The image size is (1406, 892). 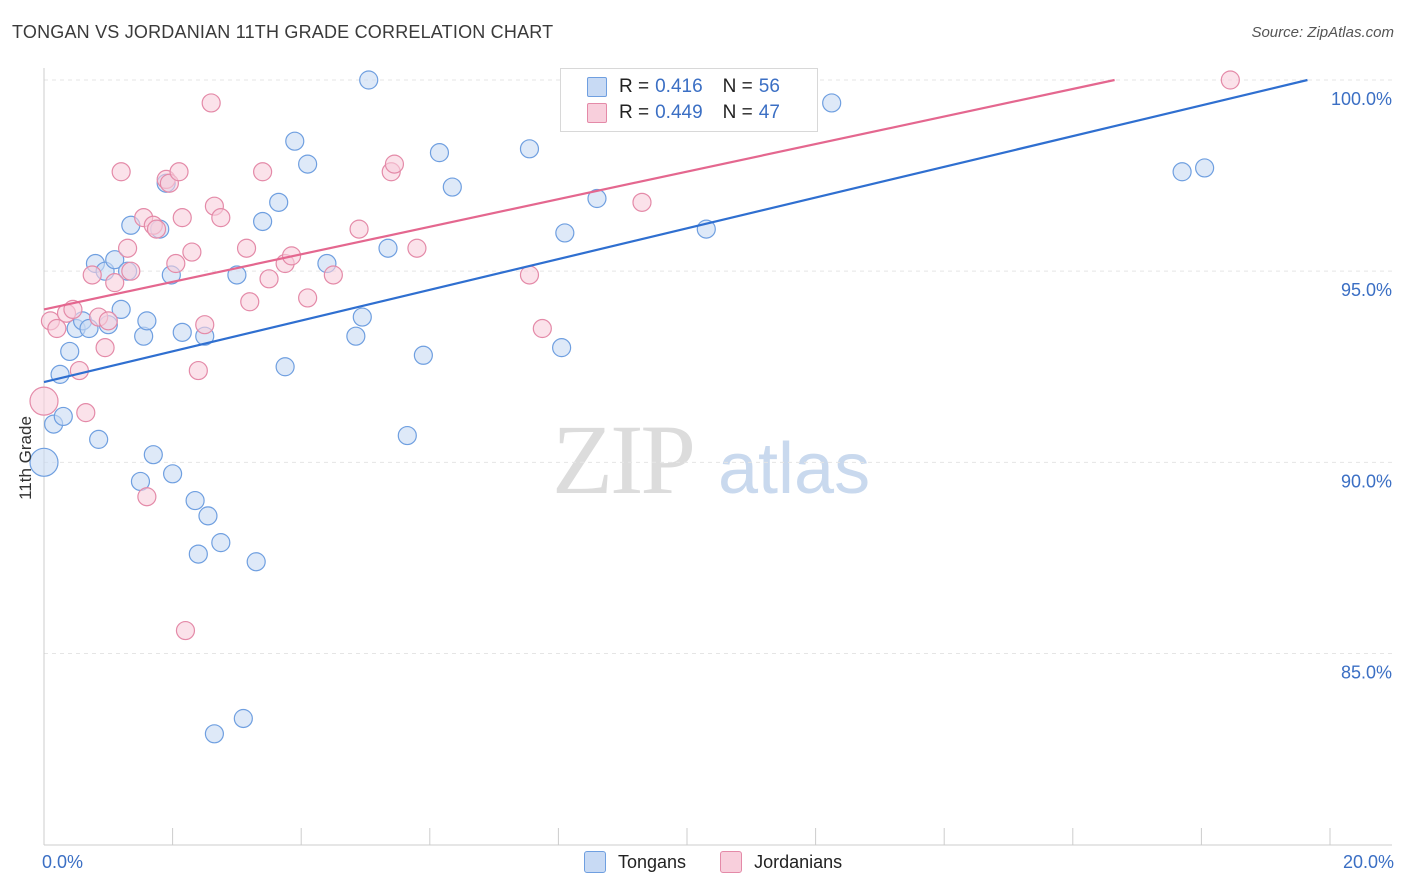 I want to click on legend-label: Tongans, so click(x=652, y=861).